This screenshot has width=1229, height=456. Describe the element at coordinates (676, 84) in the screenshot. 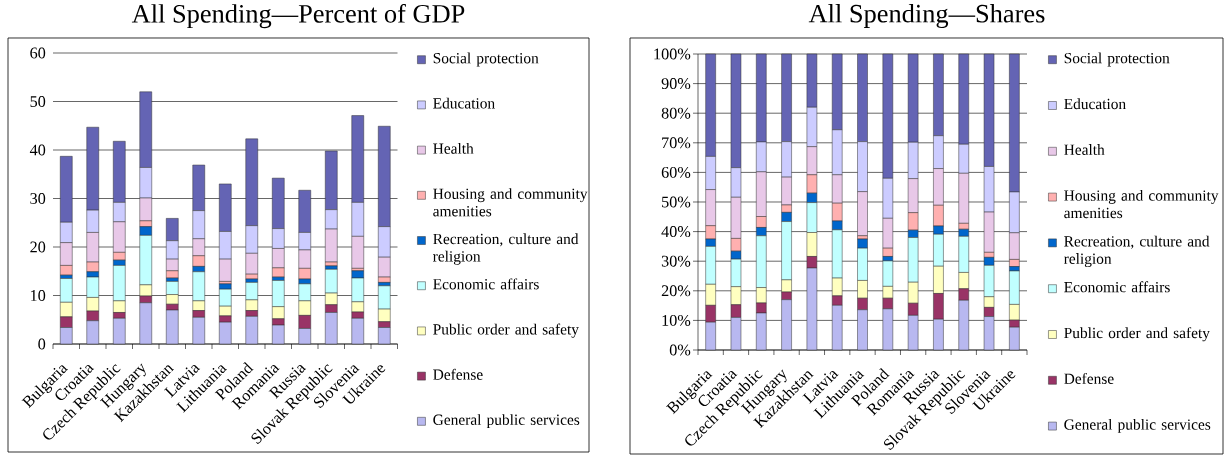

I see `y-tick-label: 90%` at that location.